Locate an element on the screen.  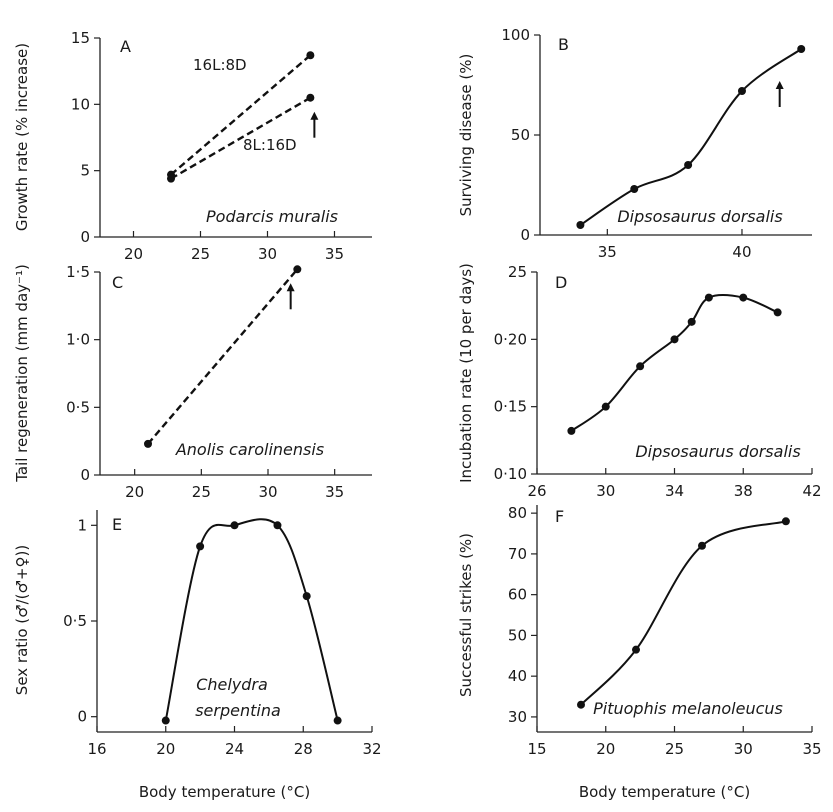
y-tick-label: 40 is located at coordinates (517, 676).